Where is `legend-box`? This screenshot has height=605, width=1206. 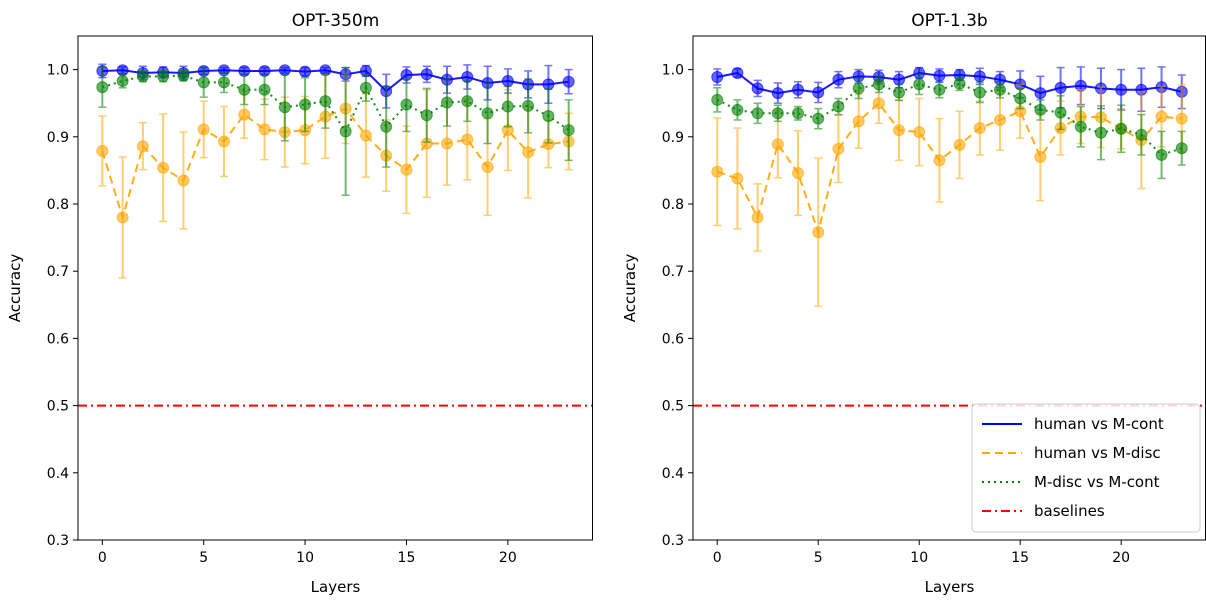
legend-box is located at coordinates (1086, 468).